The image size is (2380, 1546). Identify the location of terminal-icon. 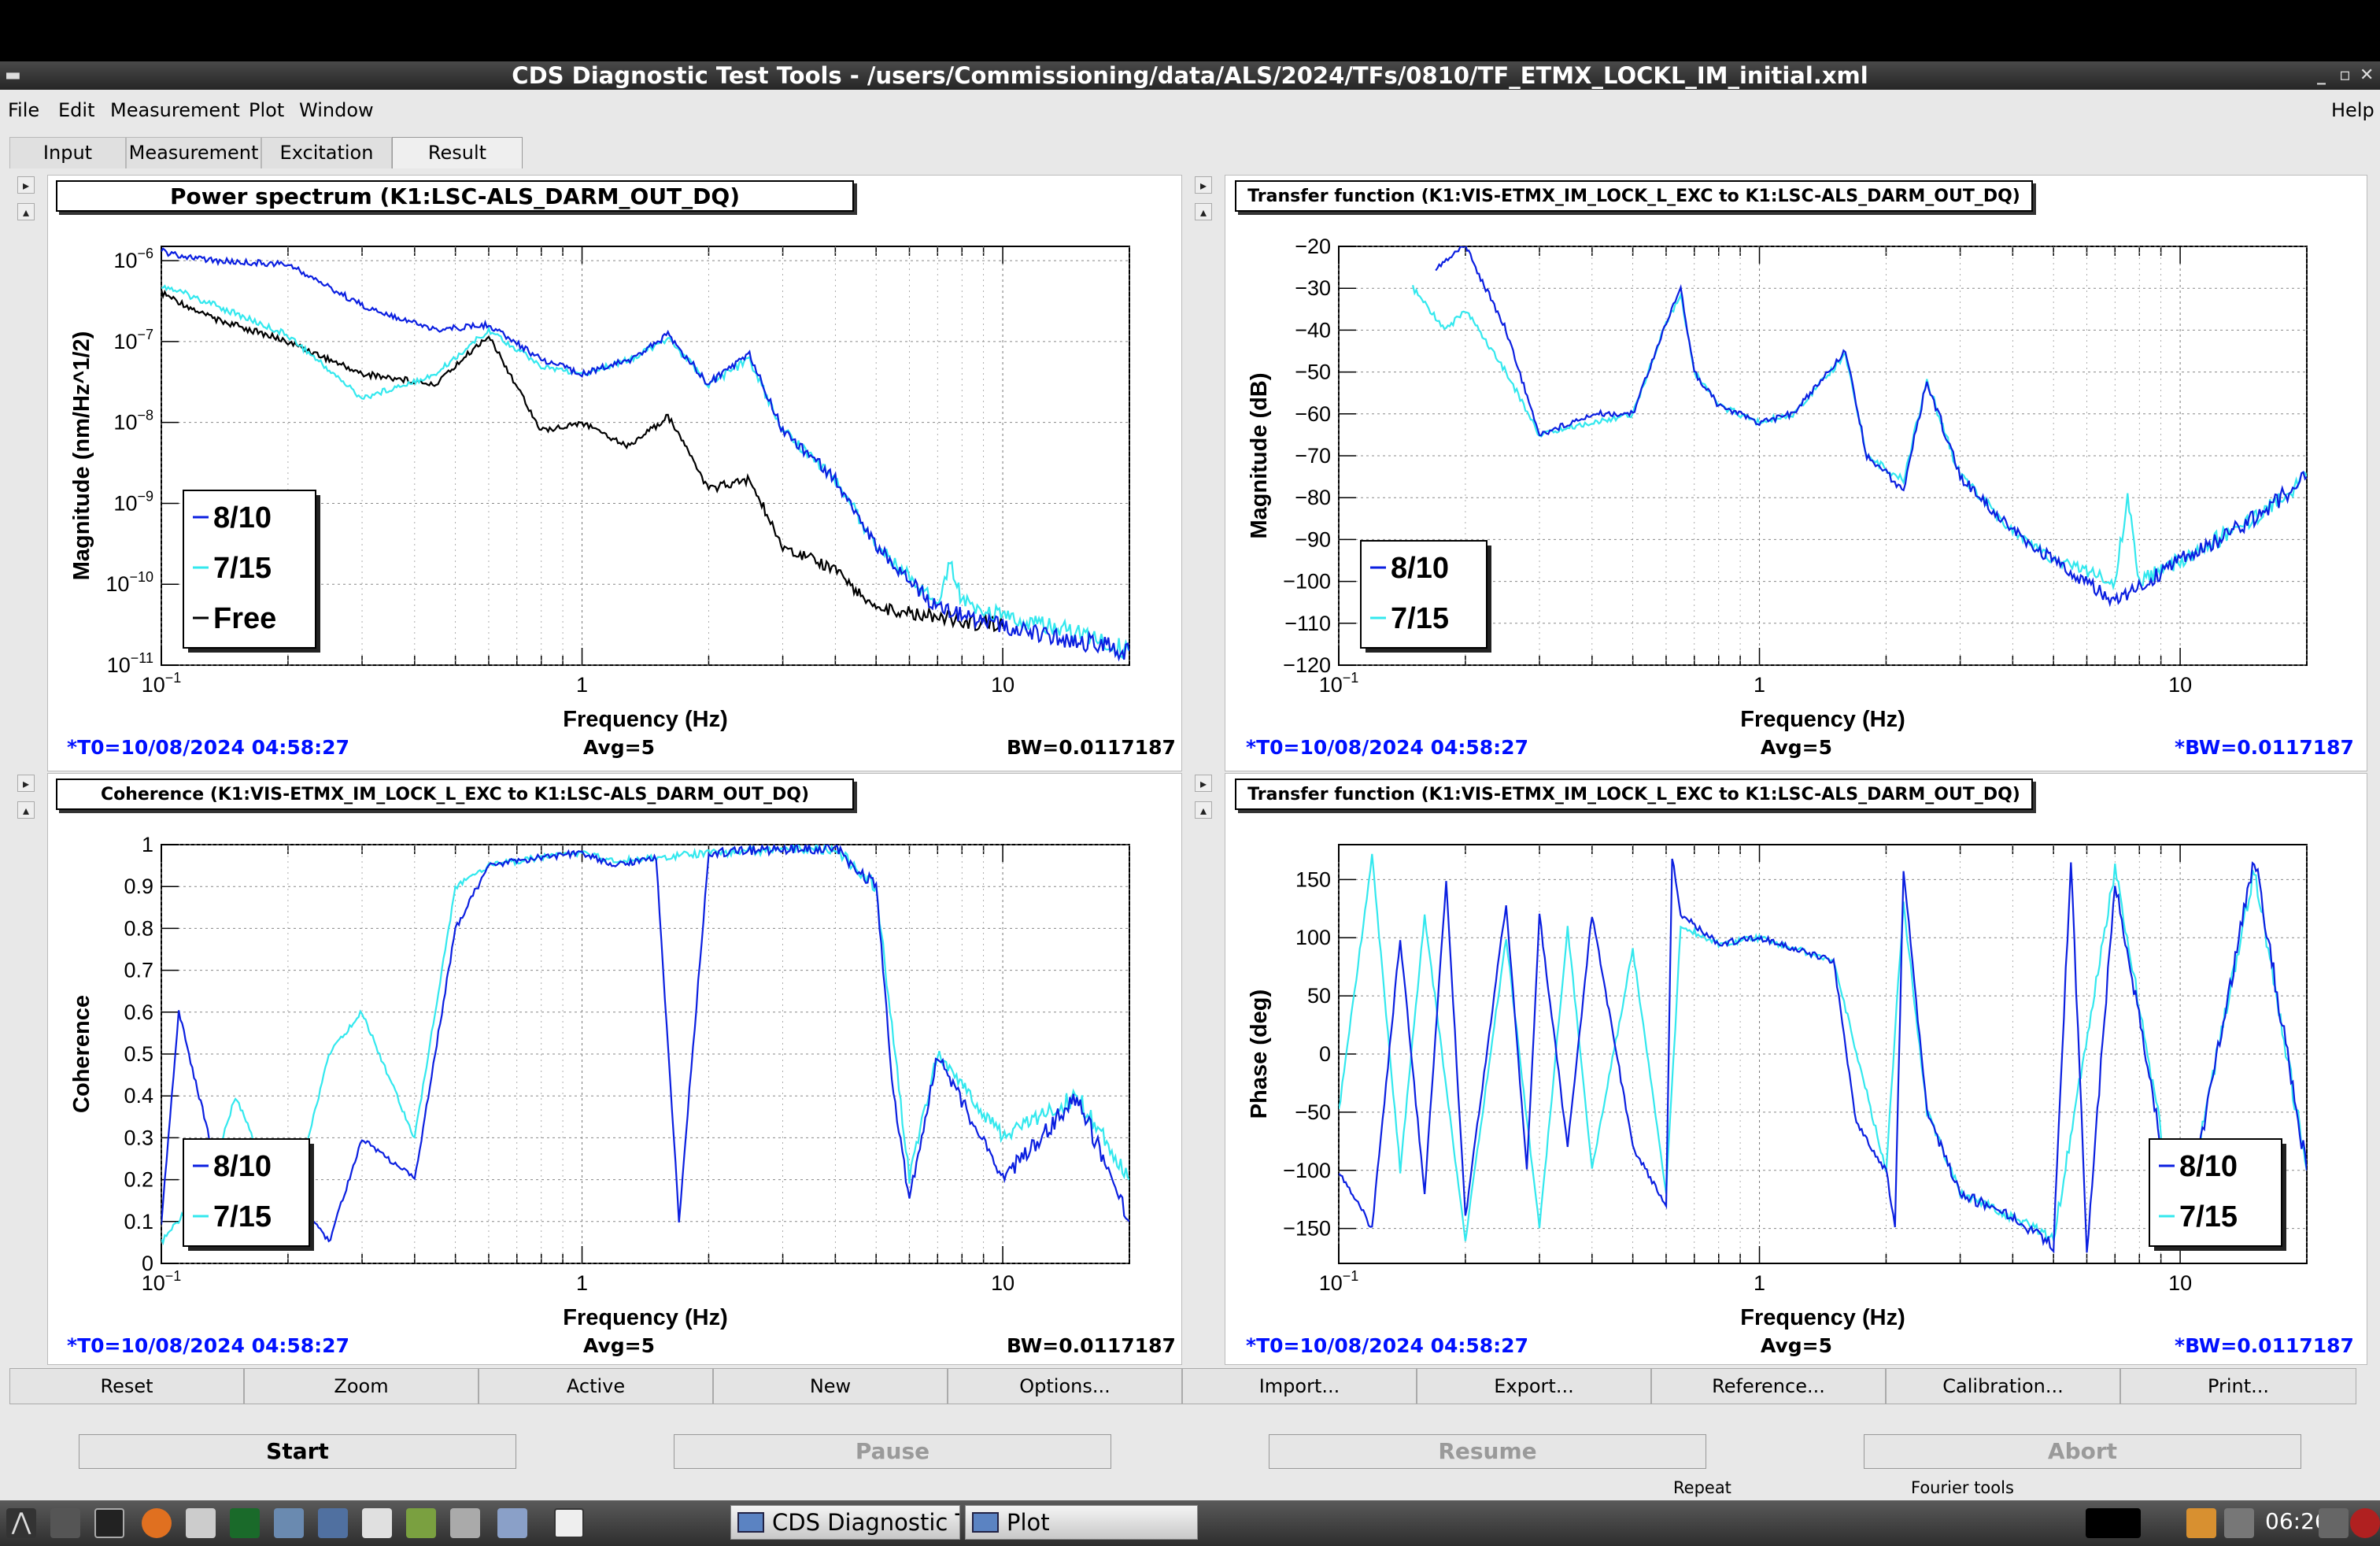
(109, 1523).